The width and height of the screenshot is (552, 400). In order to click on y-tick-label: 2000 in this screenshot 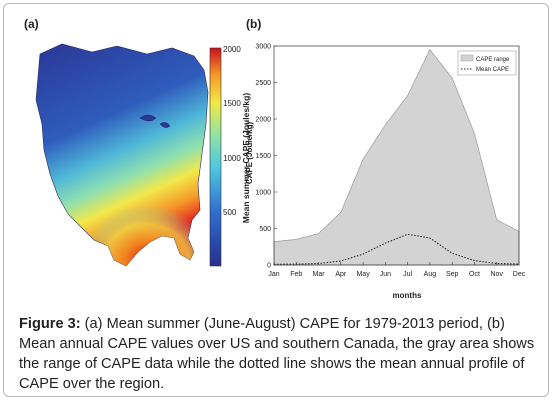, I will do `click(263, 120)`.